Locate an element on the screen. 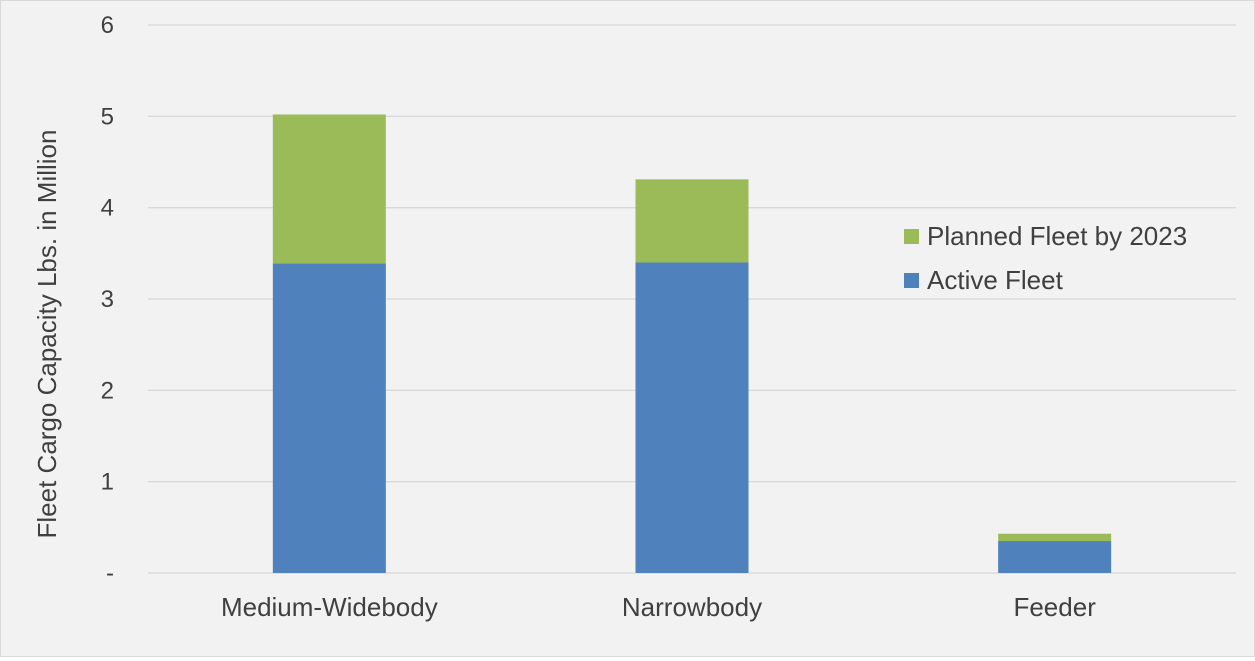 The width and height of the screenshot is (1255, 661). legend-label: Planned Fleet by 2023 is located at coordinates (1057, 236).